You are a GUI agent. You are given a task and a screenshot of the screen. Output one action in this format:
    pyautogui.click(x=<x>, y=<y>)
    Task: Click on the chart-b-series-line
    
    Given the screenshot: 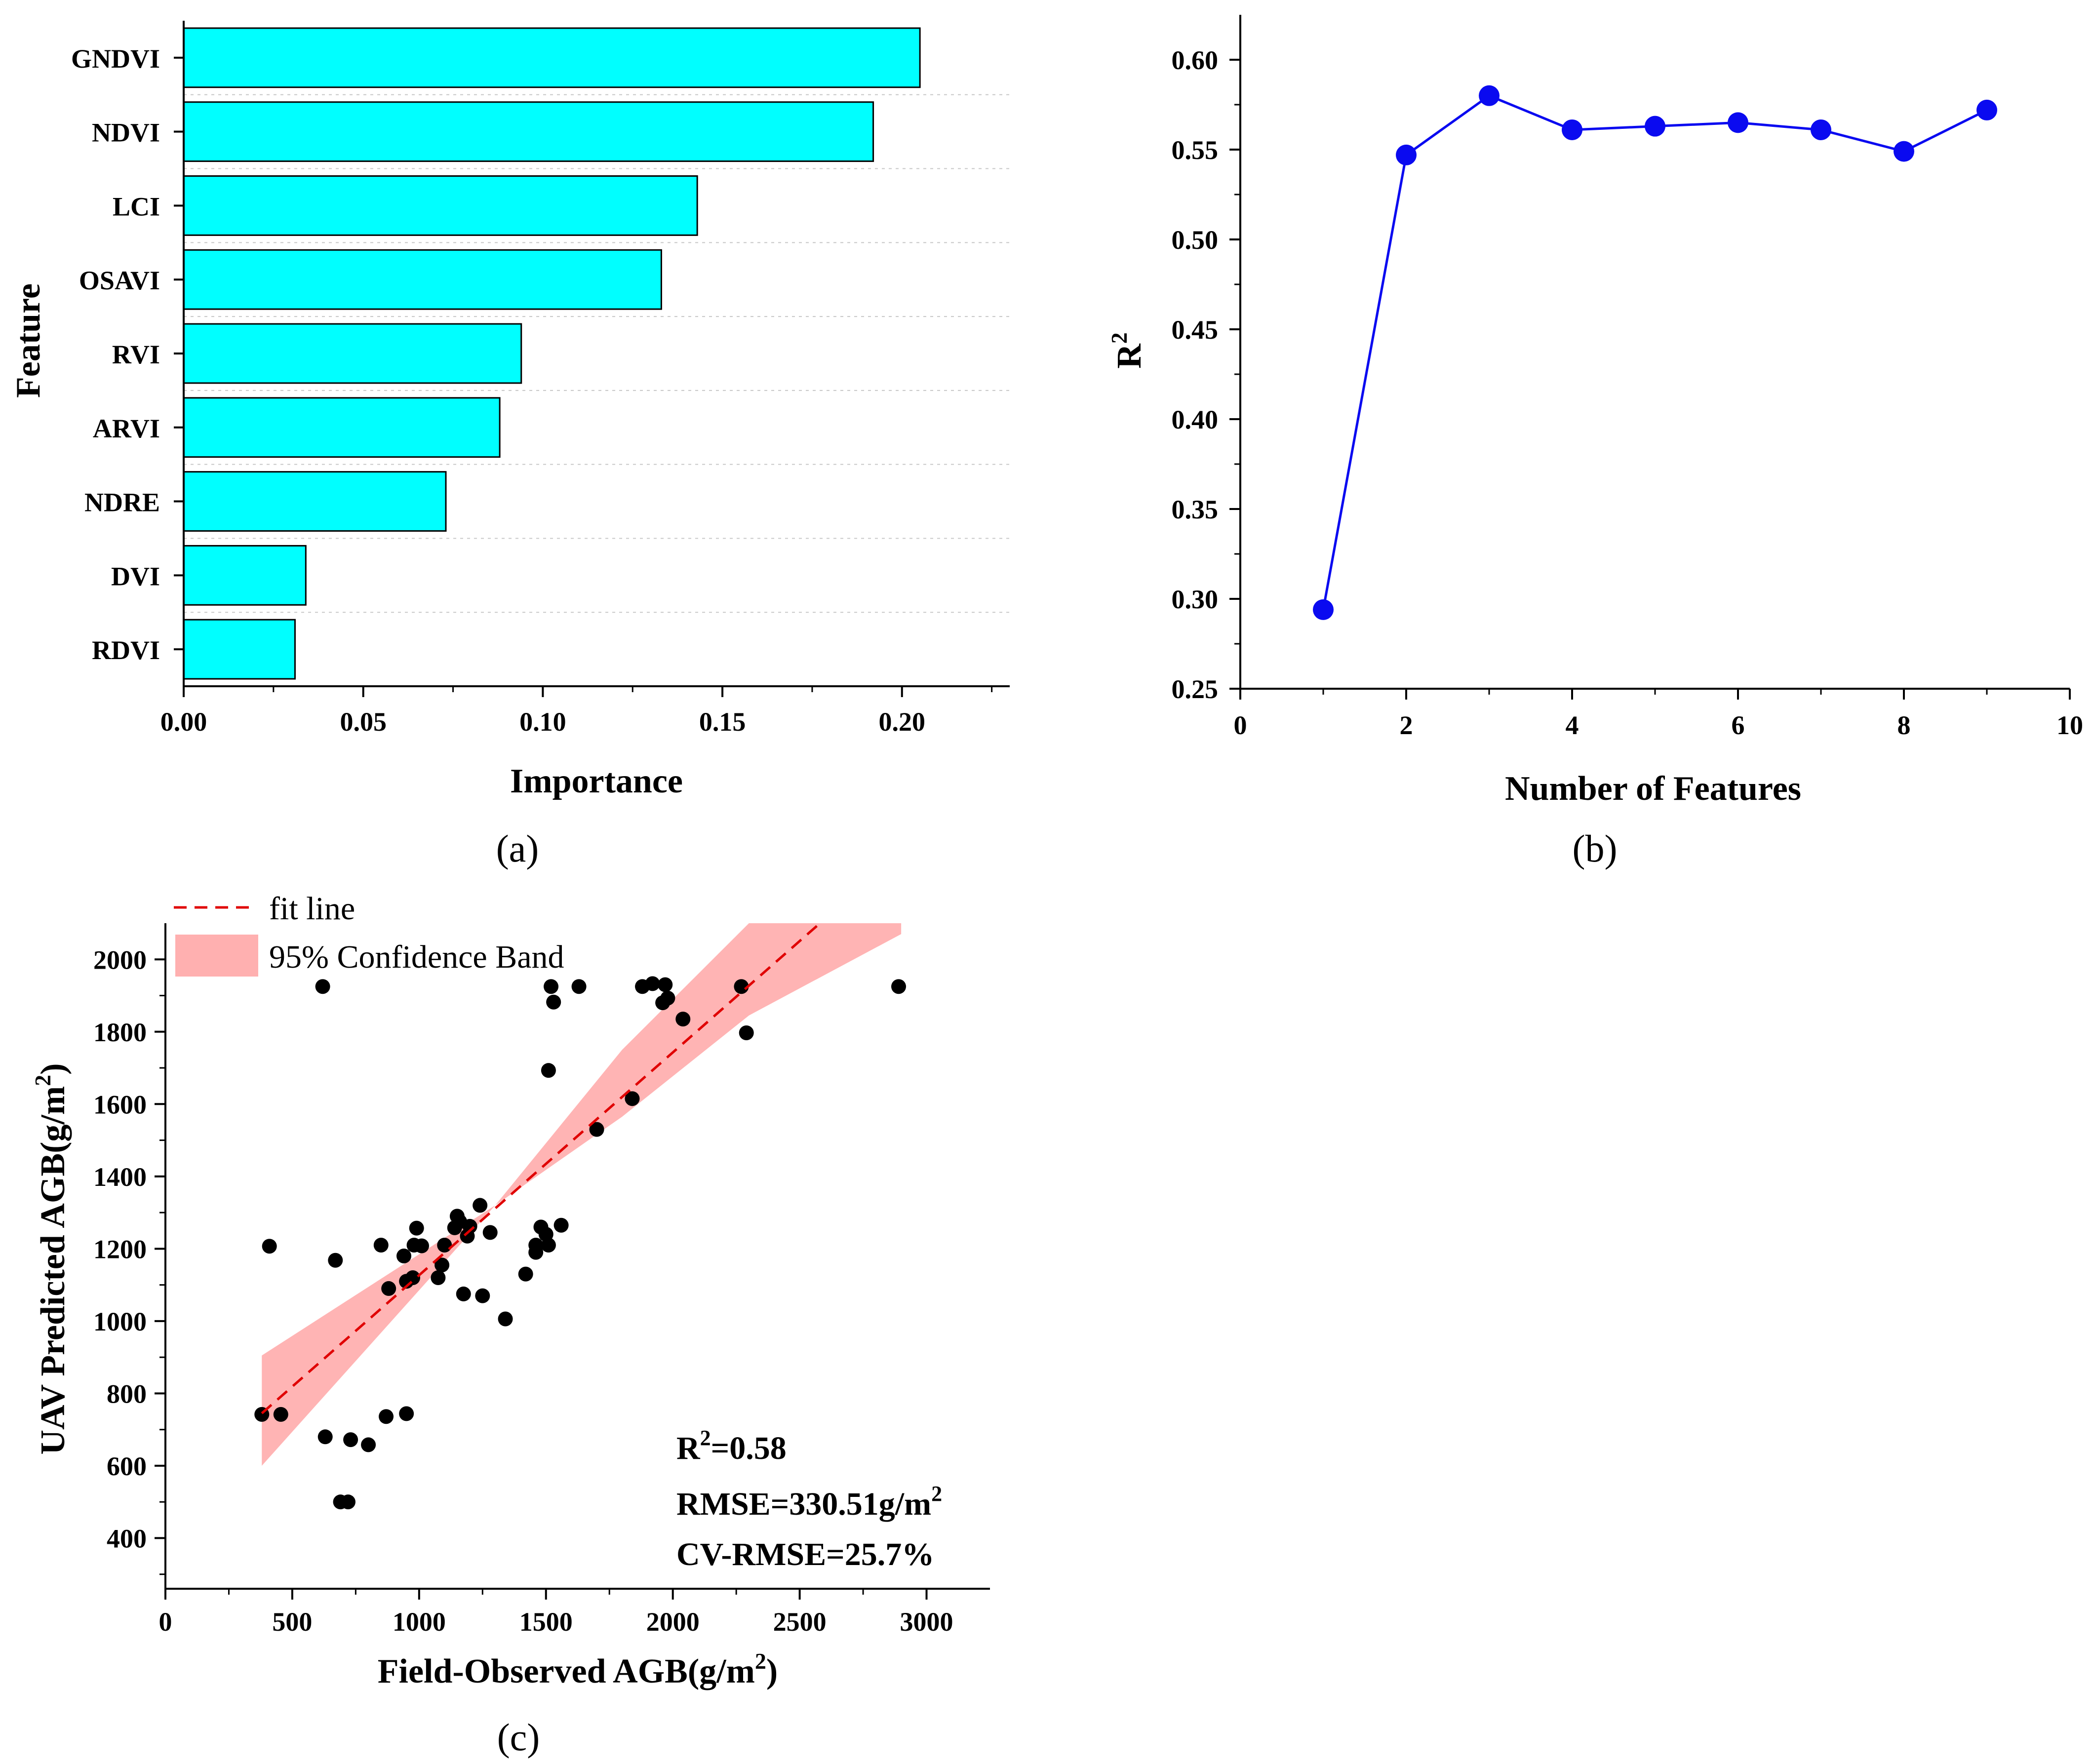 What is the action you would take?
    pyautogui.click(x=1655, y=352)
    